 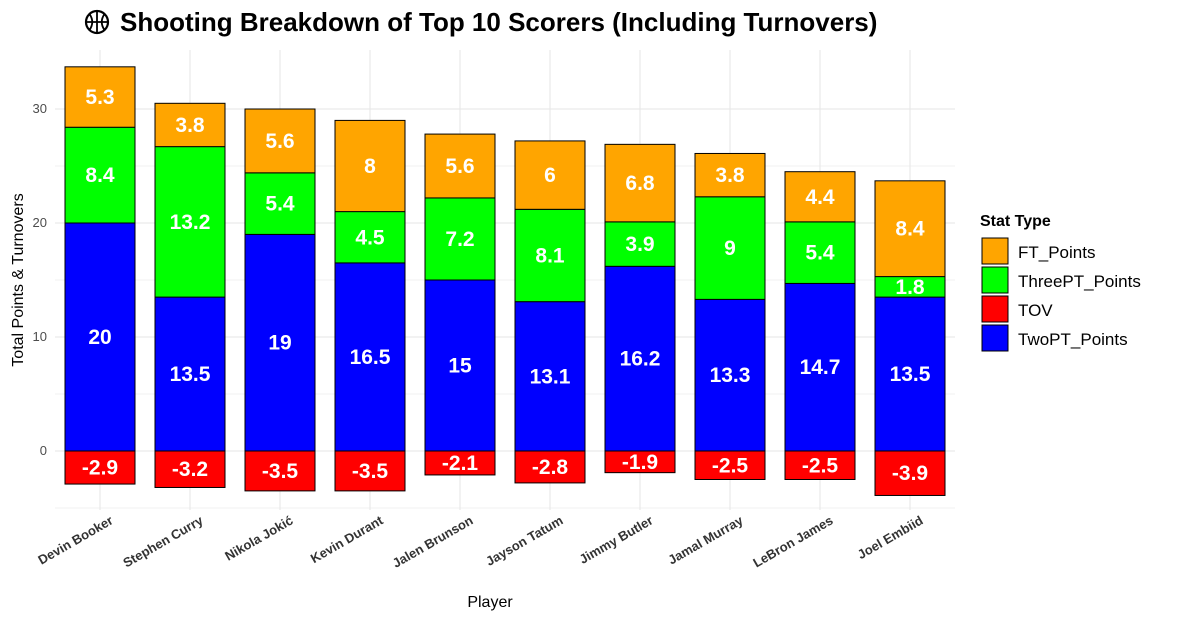 I want to click on bar-value-label: -2.1, so click(x=460, y=463).